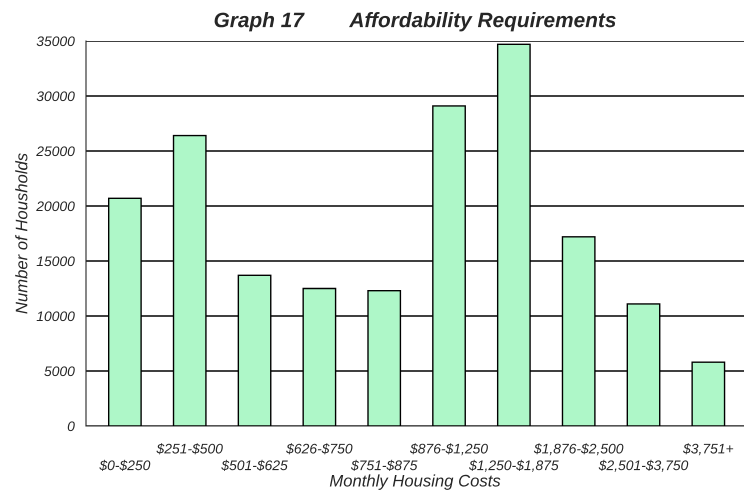 The height and width of the screenshot is (500, 744). Describe the element at coordinates (55, 151) in the screenshot. I see `y-tick-label: 25000` at that location.